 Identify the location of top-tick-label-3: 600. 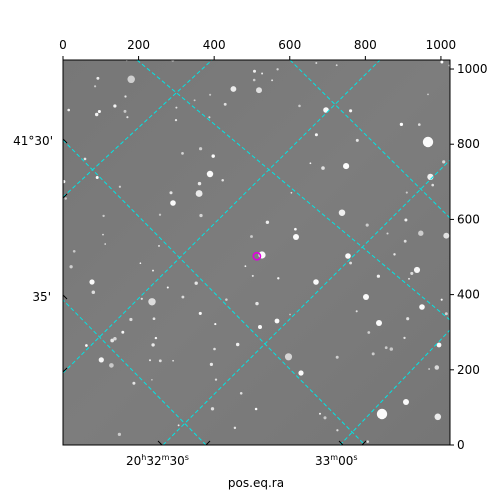
(289, 45).